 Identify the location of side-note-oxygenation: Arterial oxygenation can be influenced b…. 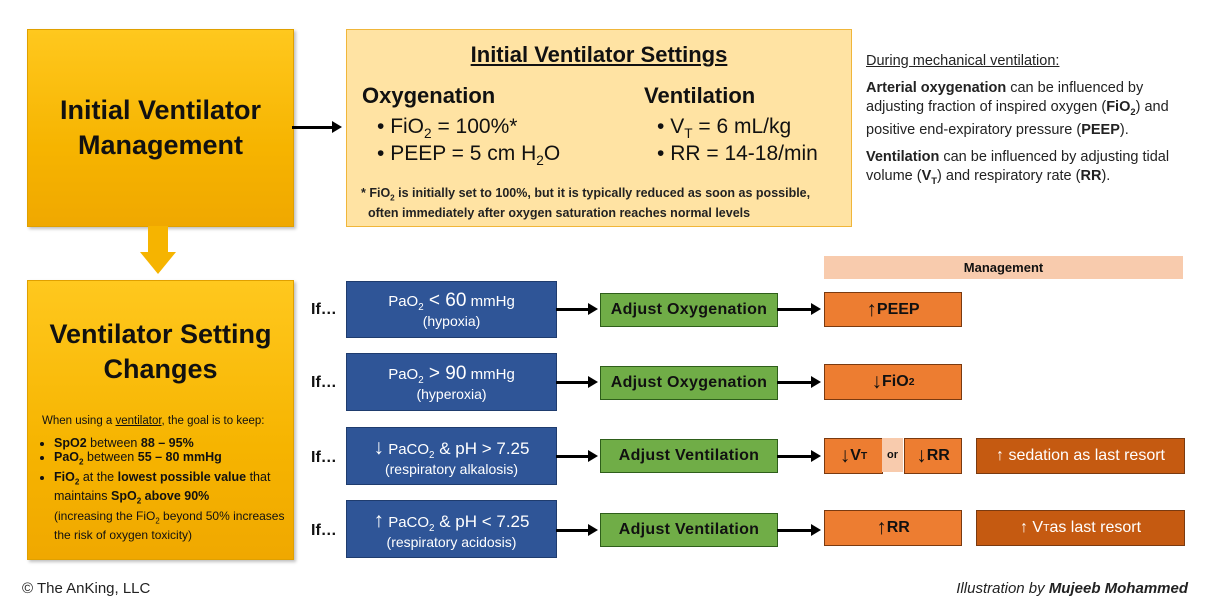
(1017, 109).